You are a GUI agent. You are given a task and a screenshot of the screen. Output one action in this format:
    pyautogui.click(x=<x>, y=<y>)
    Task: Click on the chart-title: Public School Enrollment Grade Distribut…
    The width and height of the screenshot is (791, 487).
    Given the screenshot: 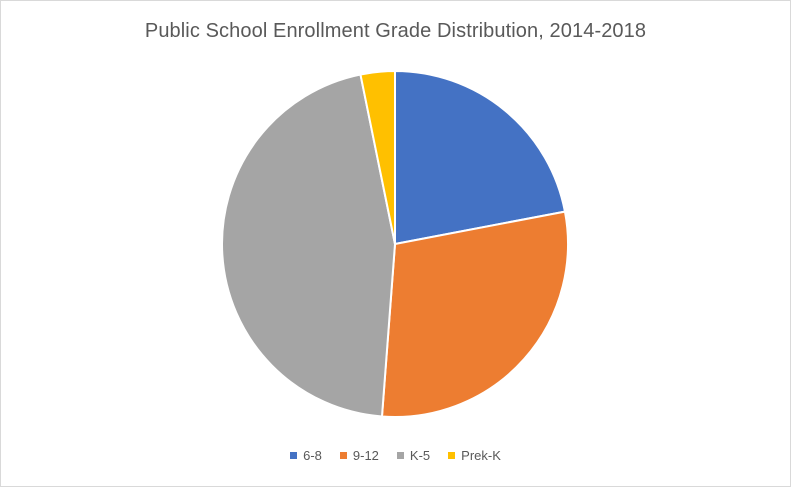 What is the action you would take?
    pyautogui.click(x=395, y=31)
    